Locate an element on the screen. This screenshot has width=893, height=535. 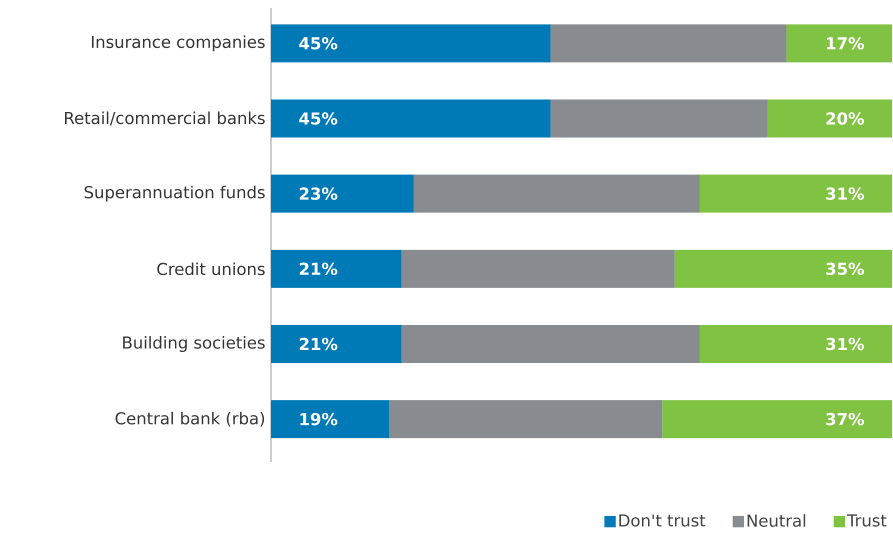
data-label: 20% is located at coordinates (845, 118).